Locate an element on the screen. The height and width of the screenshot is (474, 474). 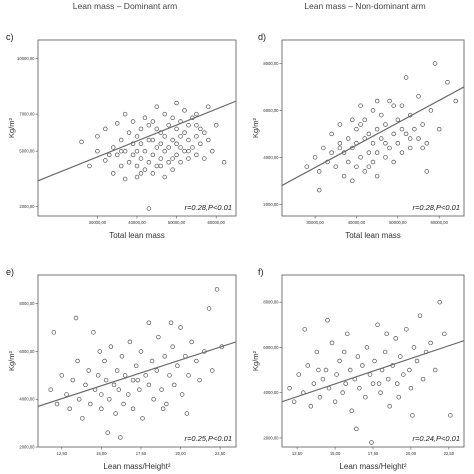
x-tick-label: 22,50 is located at coordinates (220, 453).